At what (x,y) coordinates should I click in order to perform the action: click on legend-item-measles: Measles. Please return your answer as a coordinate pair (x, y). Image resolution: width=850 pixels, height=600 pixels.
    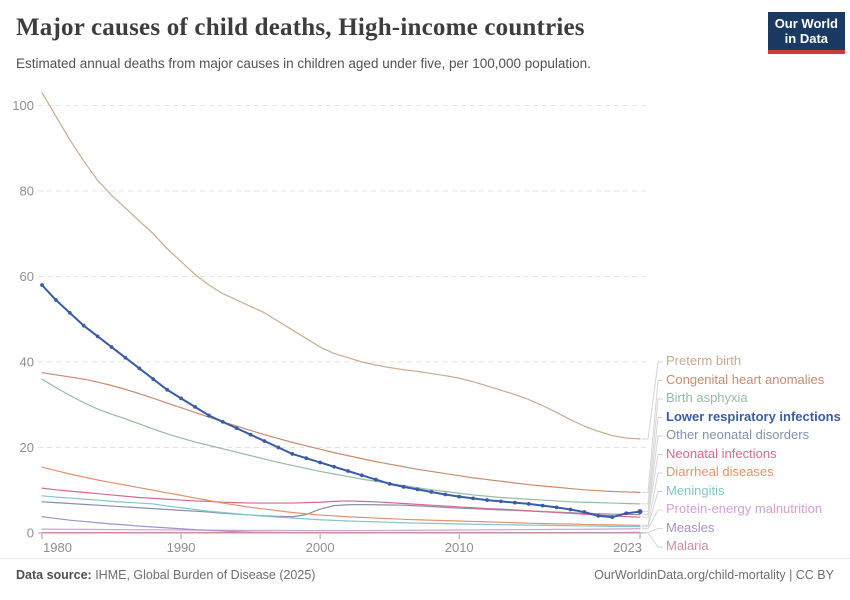
    Looking at the image, I should click on (690, 527).